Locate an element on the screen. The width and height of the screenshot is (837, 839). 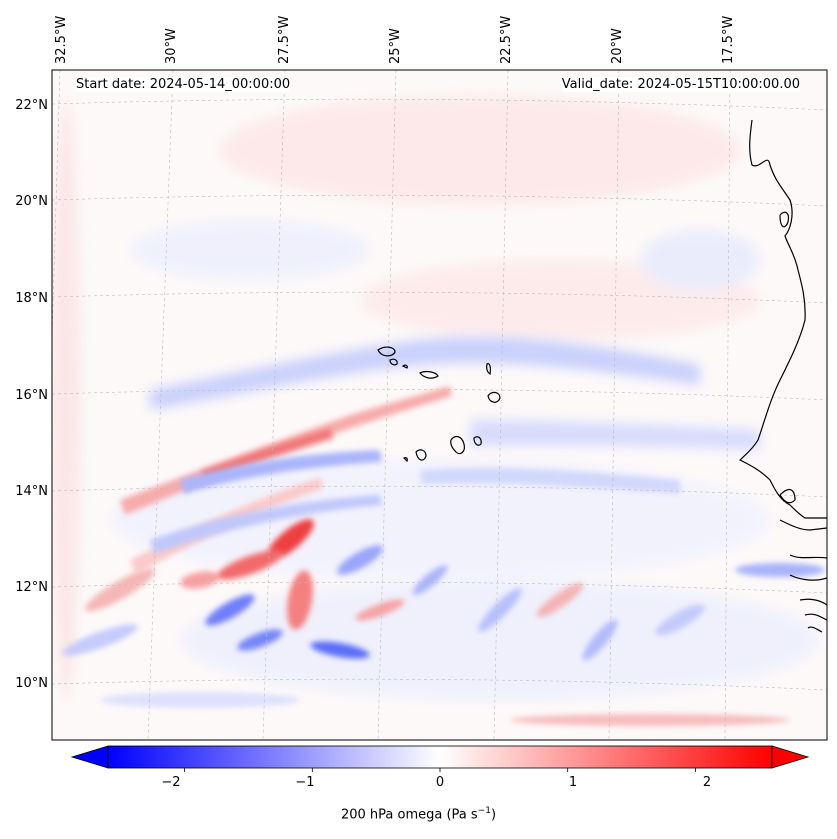
lat-label-10n: 10°N is located at coordinates (31, 683).